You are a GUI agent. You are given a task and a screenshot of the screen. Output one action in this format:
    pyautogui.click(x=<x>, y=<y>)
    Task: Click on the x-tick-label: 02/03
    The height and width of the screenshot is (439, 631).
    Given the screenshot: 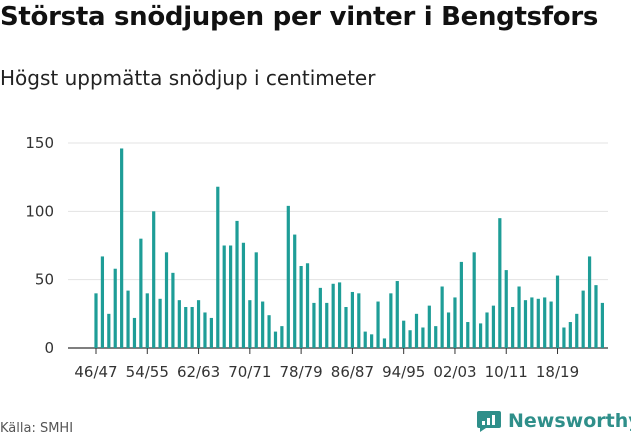 What is the action you would take?
    pyautogui.click(x=454, y=372)
    